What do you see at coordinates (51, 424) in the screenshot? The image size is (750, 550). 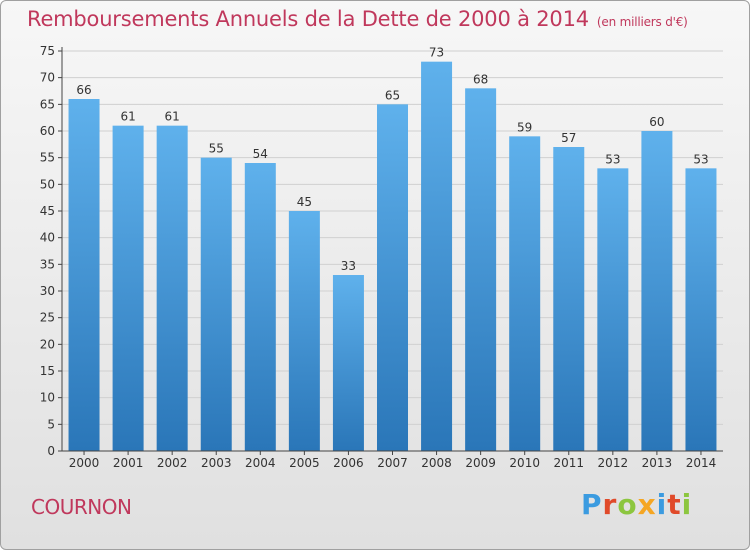 I see `y-tick-label: 5` at bounding box center [51, 424].